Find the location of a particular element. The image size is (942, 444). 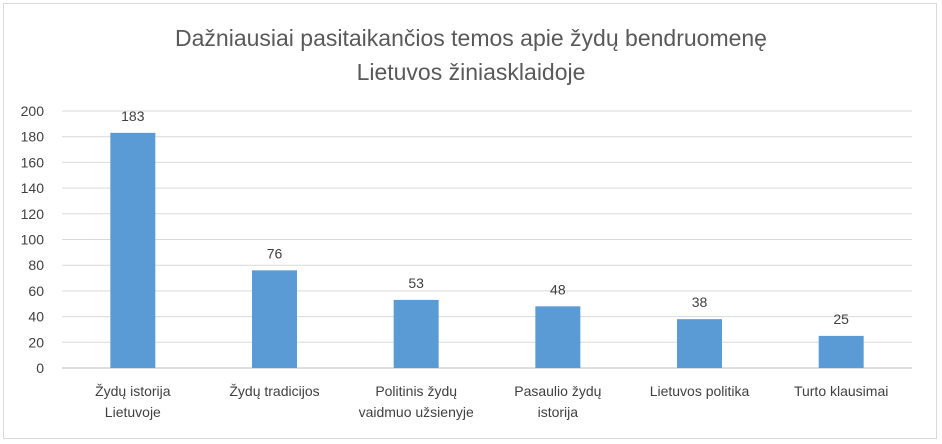

y-tick-label: 160 is located at coordinates (33, 162).